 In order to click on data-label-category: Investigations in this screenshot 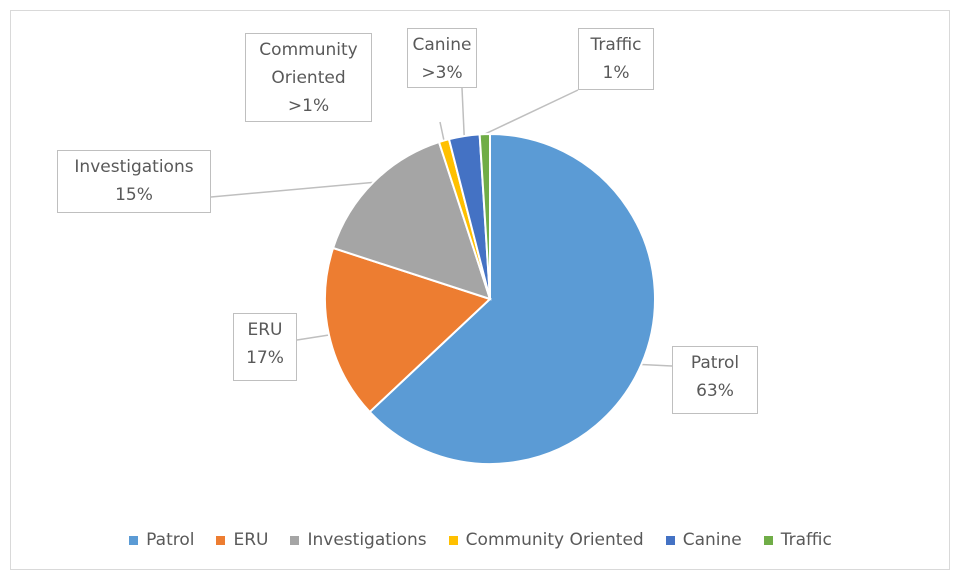, I will do `click(134, 167)`.